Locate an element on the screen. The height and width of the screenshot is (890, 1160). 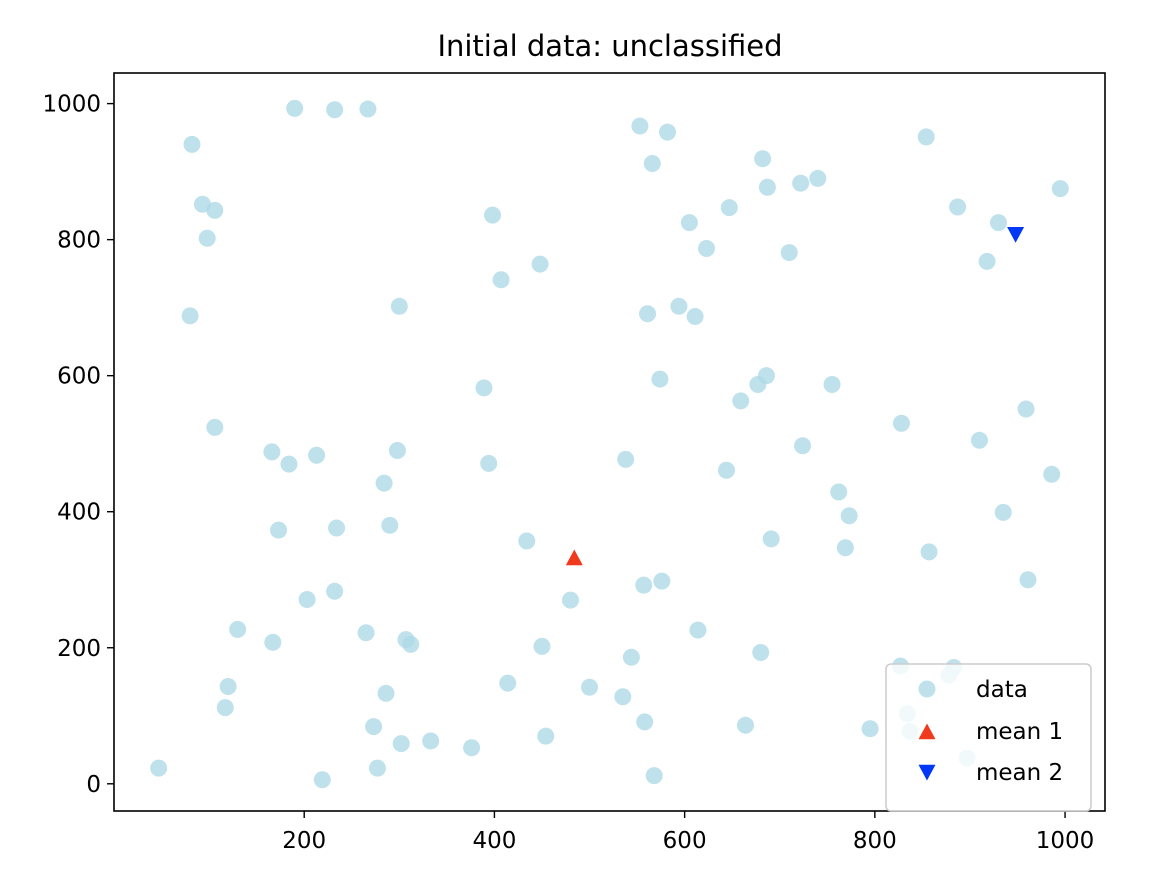
legend-marker-data is located at coordinates (927, 689).